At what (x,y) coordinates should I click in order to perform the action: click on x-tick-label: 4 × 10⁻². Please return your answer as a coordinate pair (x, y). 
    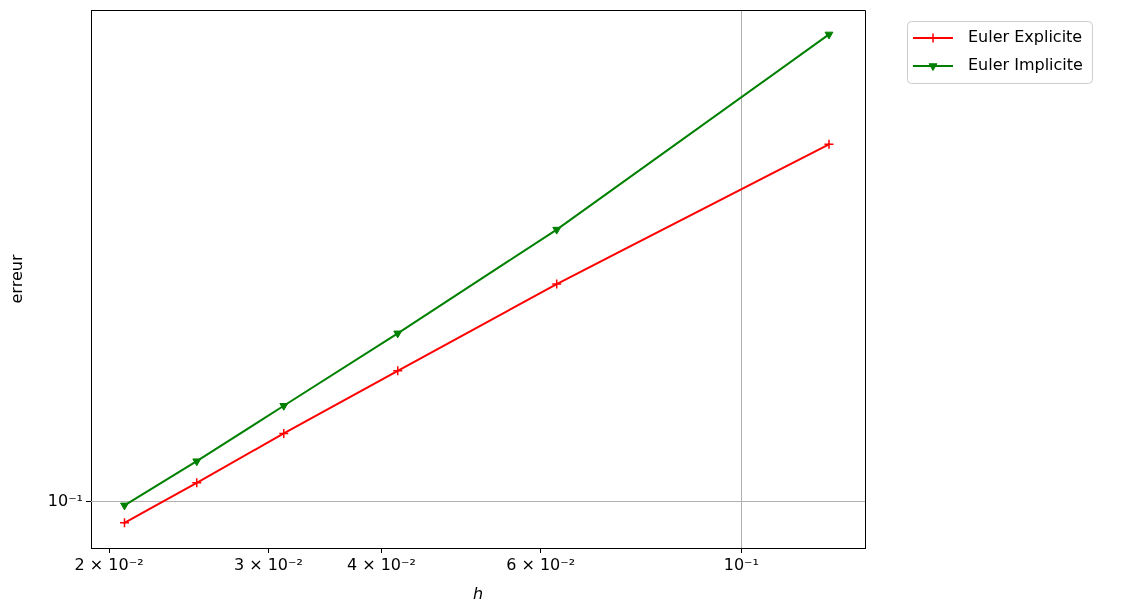
    Looking at the image, I should click on (381, 564).